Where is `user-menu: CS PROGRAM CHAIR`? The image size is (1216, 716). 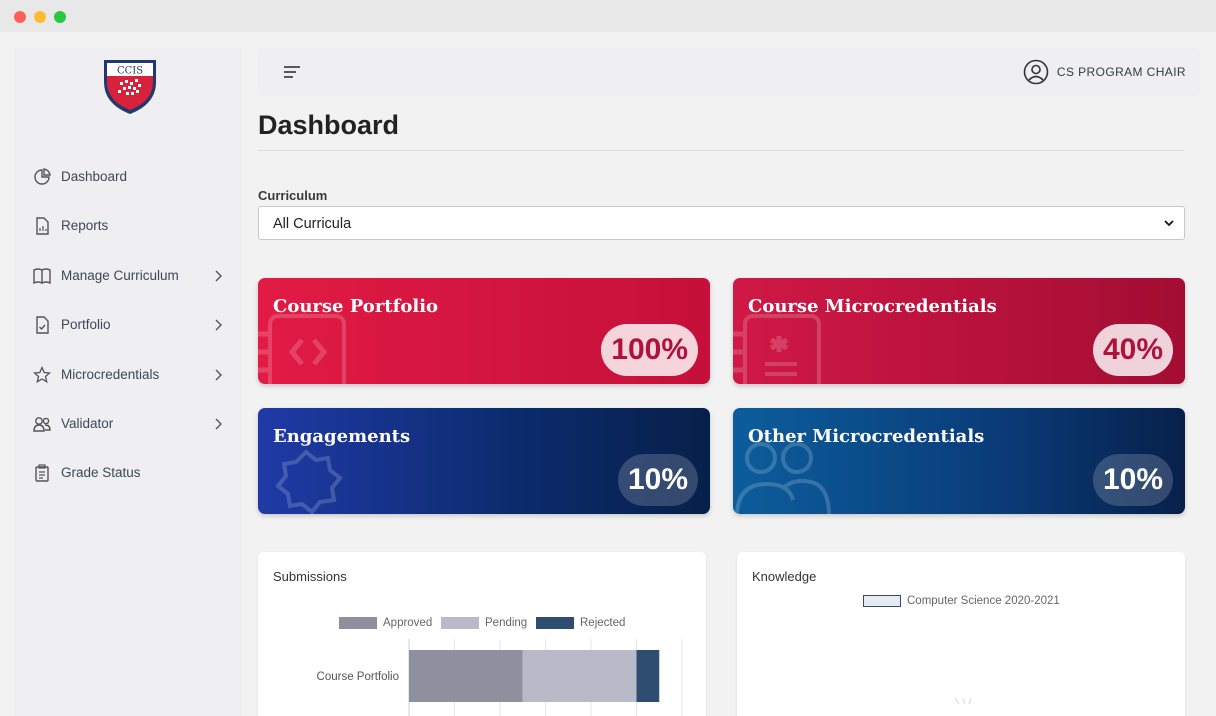
user-menu: CS PROGRAM CHAIR is located at coordinates (1104, 72).